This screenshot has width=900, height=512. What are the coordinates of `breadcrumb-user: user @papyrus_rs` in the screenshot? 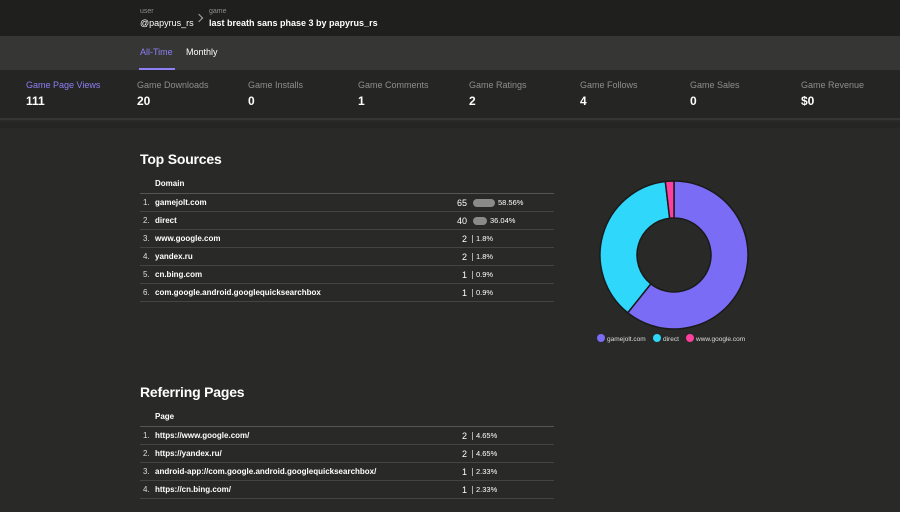 It's located at (167, 18).